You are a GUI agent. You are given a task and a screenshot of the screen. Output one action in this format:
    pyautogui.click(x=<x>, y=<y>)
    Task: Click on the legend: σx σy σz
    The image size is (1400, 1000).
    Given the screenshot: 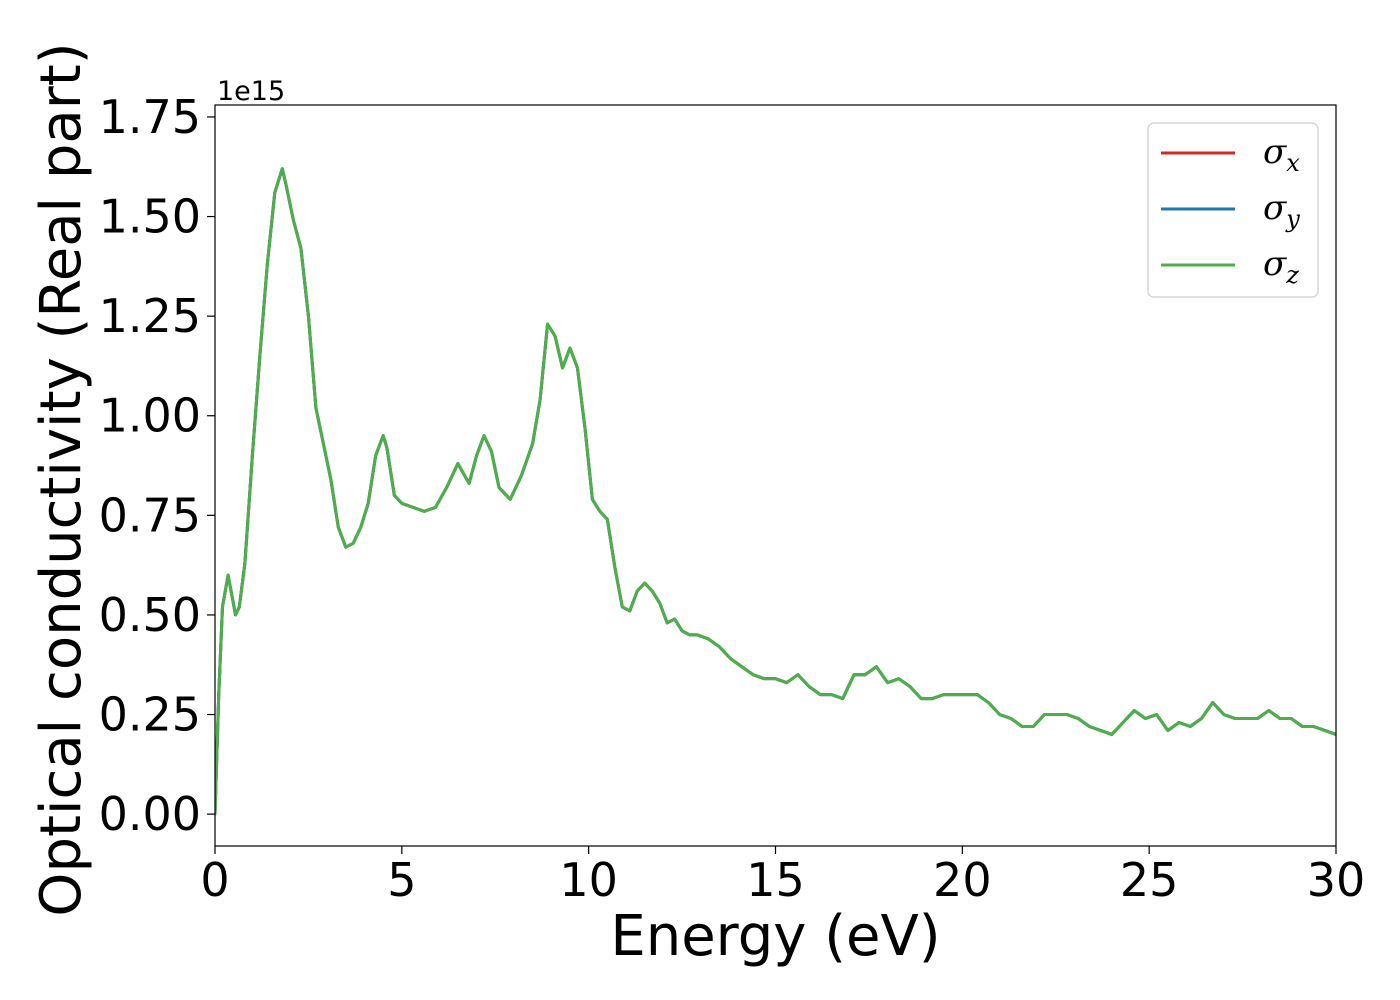 What is the action you would take?
    pyautogui.click(x=1233, y=210)
    